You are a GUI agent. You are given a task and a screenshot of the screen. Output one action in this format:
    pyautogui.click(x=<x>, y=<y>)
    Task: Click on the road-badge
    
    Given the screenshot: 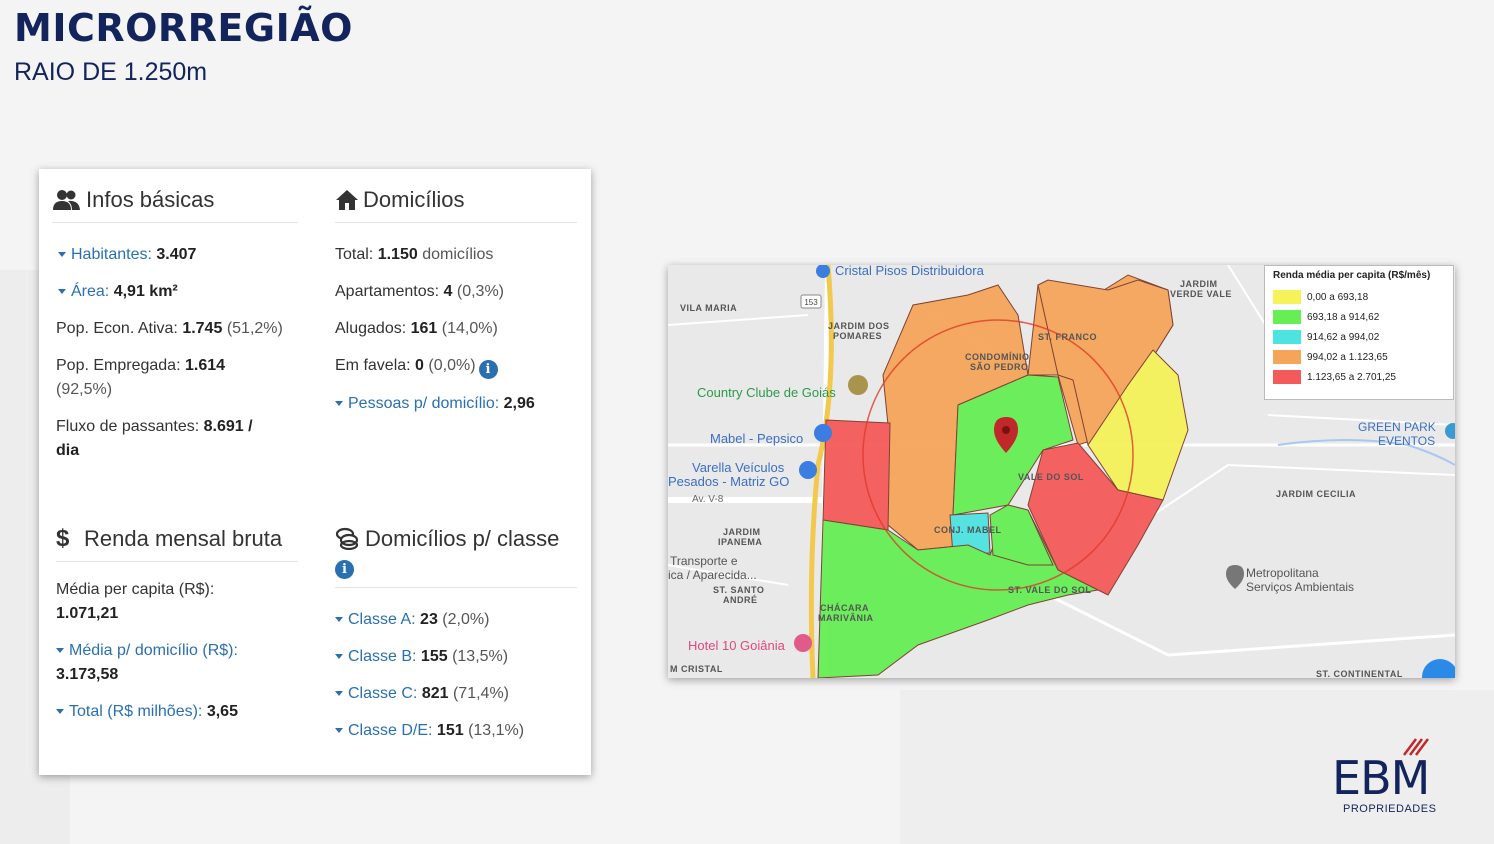 What is the action you would take?
    pyautogui.click(x=811, y=301)
    